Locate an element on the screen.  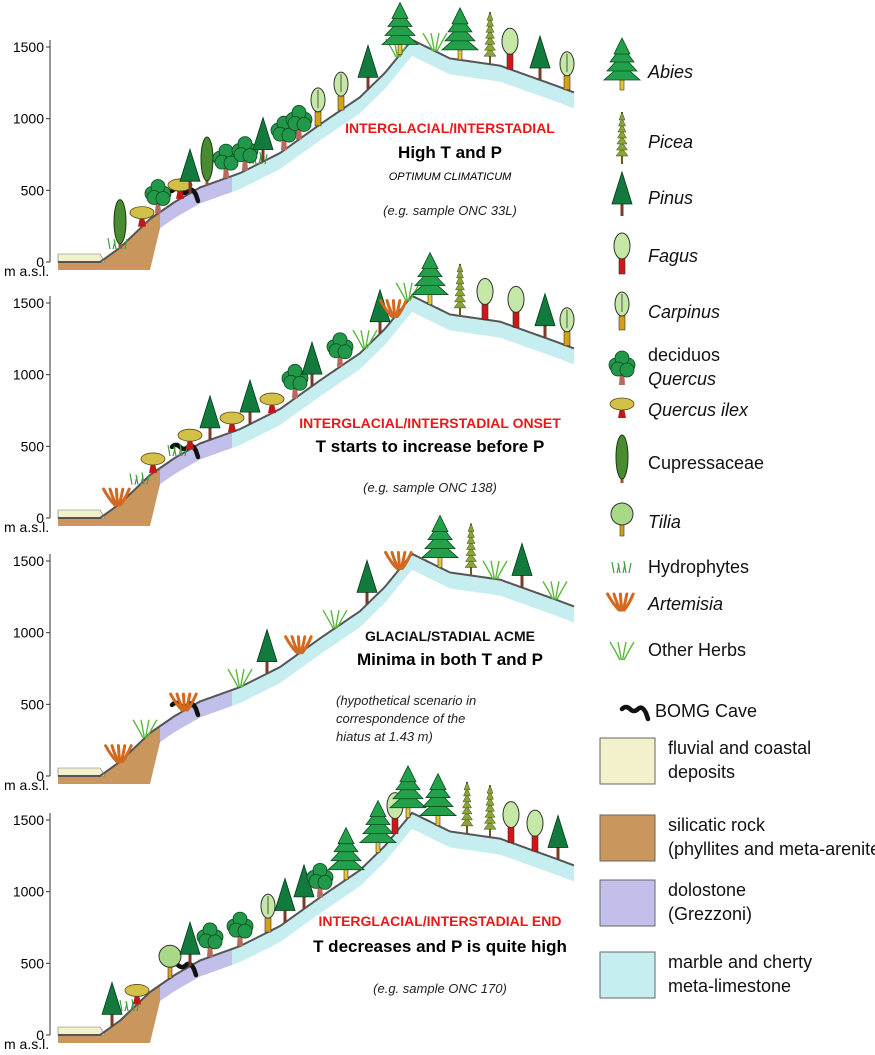
legend-item: marble and cherty meta-limestone is located at coordinates (705, 975).